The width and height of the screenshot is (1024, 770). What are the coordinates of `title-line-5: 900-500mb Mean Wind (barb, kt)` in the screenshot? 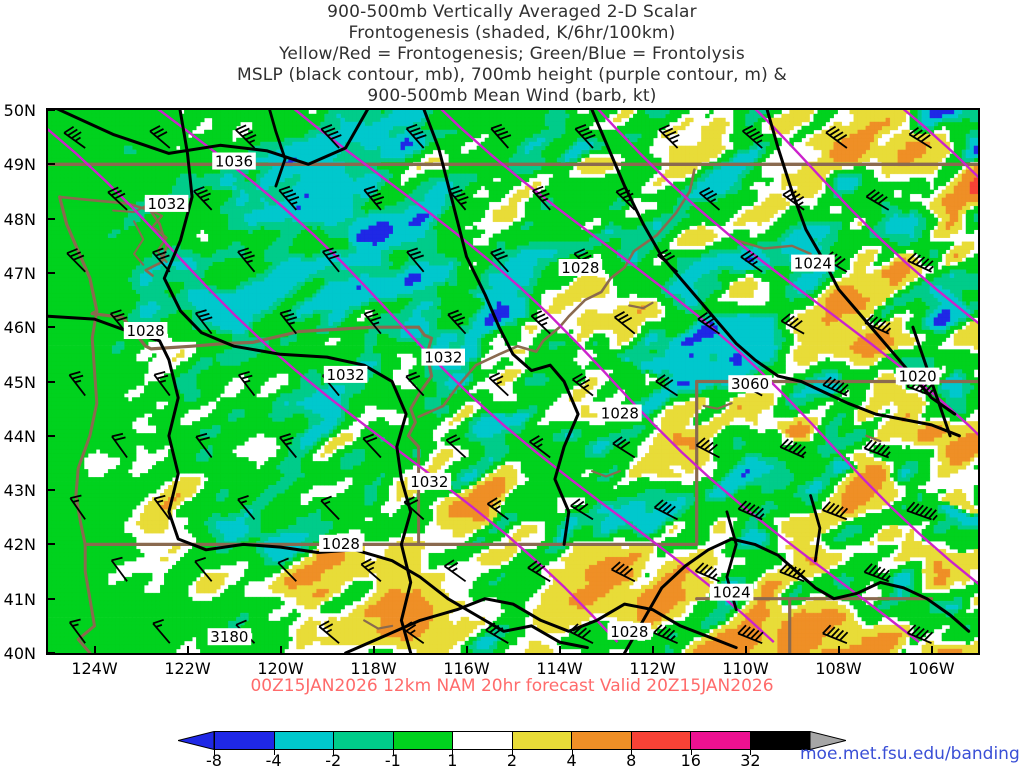 It's located at (512, 96).